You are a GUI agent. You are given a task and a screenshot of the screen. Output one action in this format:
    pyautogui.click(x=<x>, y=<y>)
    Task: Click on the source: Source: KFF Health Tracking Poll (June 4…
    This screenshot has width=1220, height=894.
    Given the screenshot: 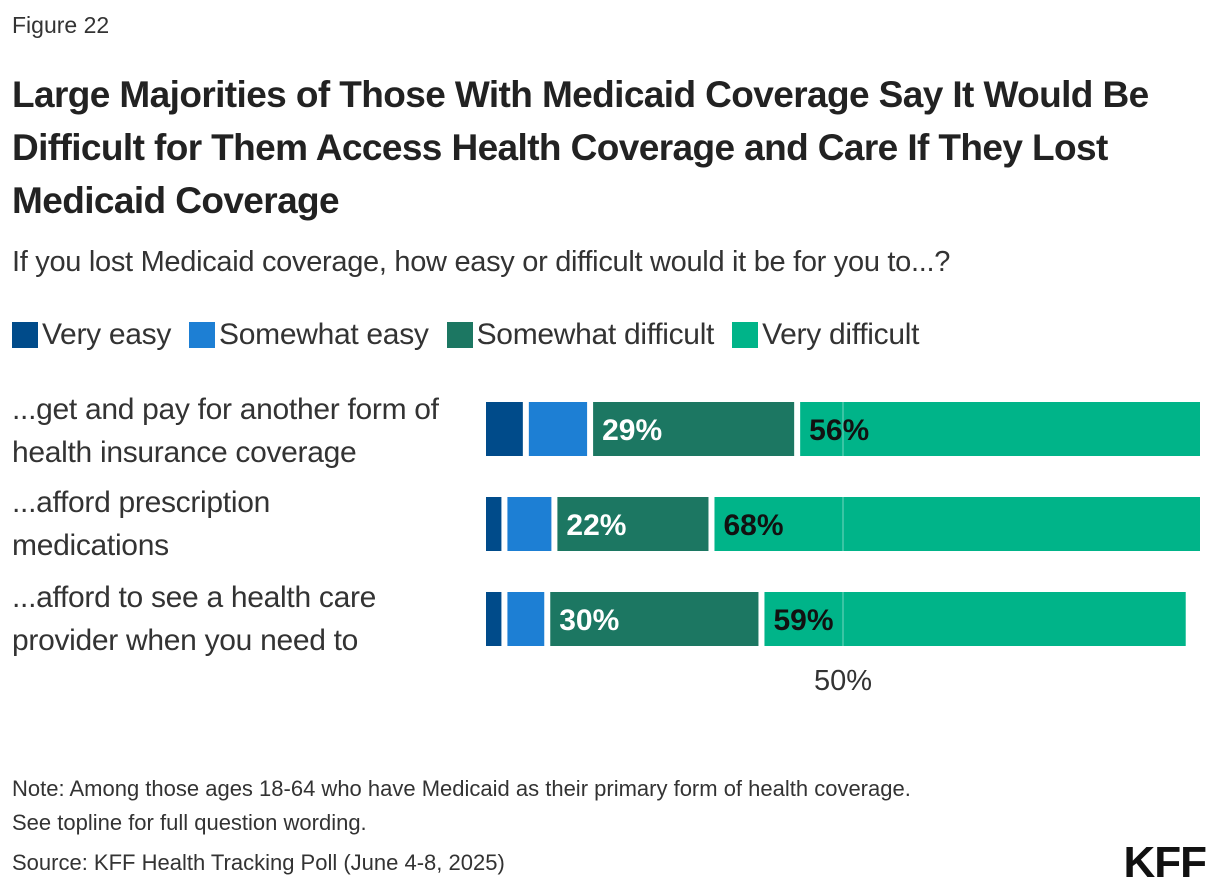 What is the action you would take?
    pyautogui.click(x=258, y=862)
    